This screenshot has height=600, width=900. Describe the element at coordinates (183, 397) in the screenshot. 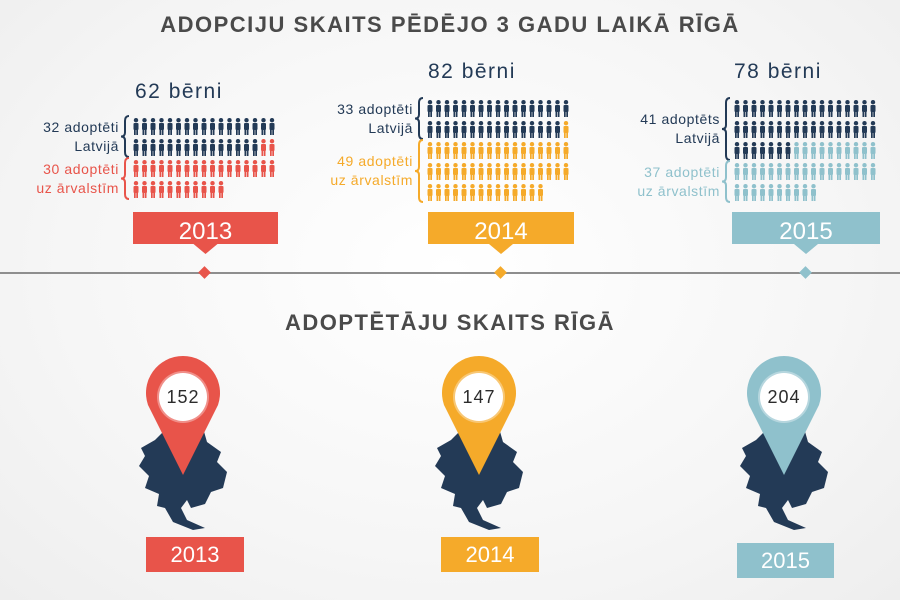

I see `adopters-count: 152` at that location.